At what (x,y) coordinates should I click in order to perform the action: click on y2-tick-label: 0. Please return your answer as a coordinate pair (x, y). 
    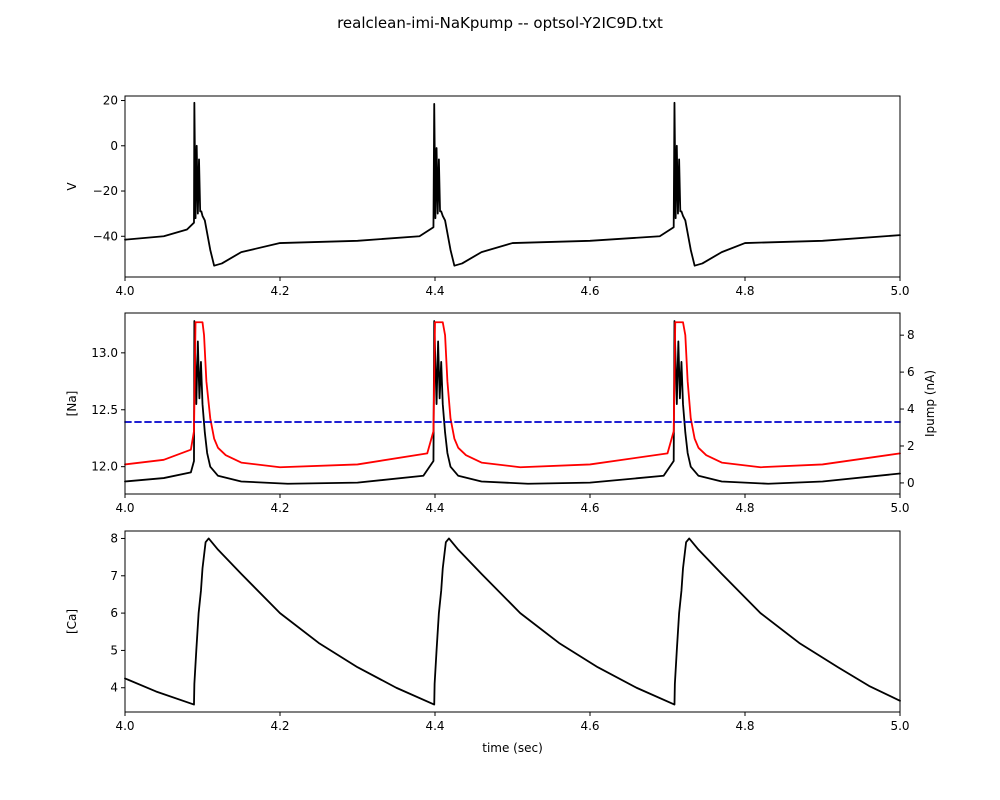
    Looking at the image, I should click on (911, 483).